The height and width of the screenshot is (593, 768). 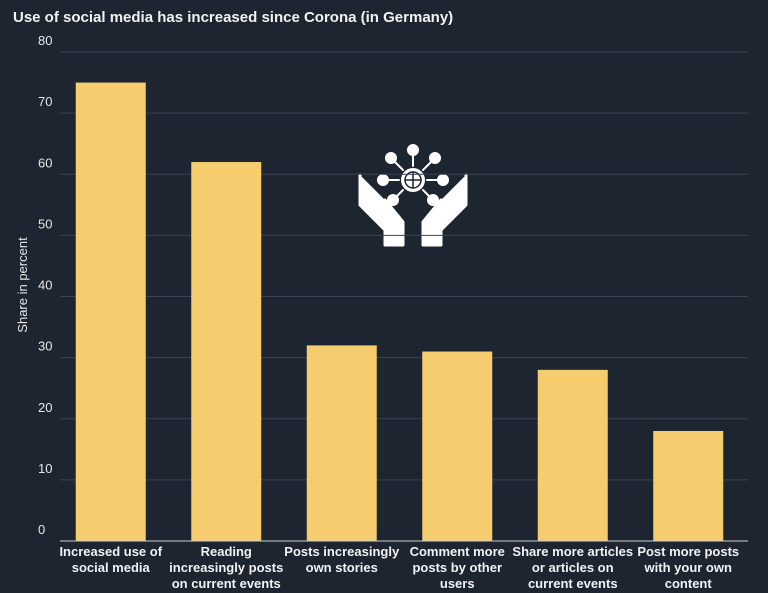 What do you see at coordinates (45, 285) in the screenshot?
I see `y-tick-label: 40` at bounding box center [45, 285].